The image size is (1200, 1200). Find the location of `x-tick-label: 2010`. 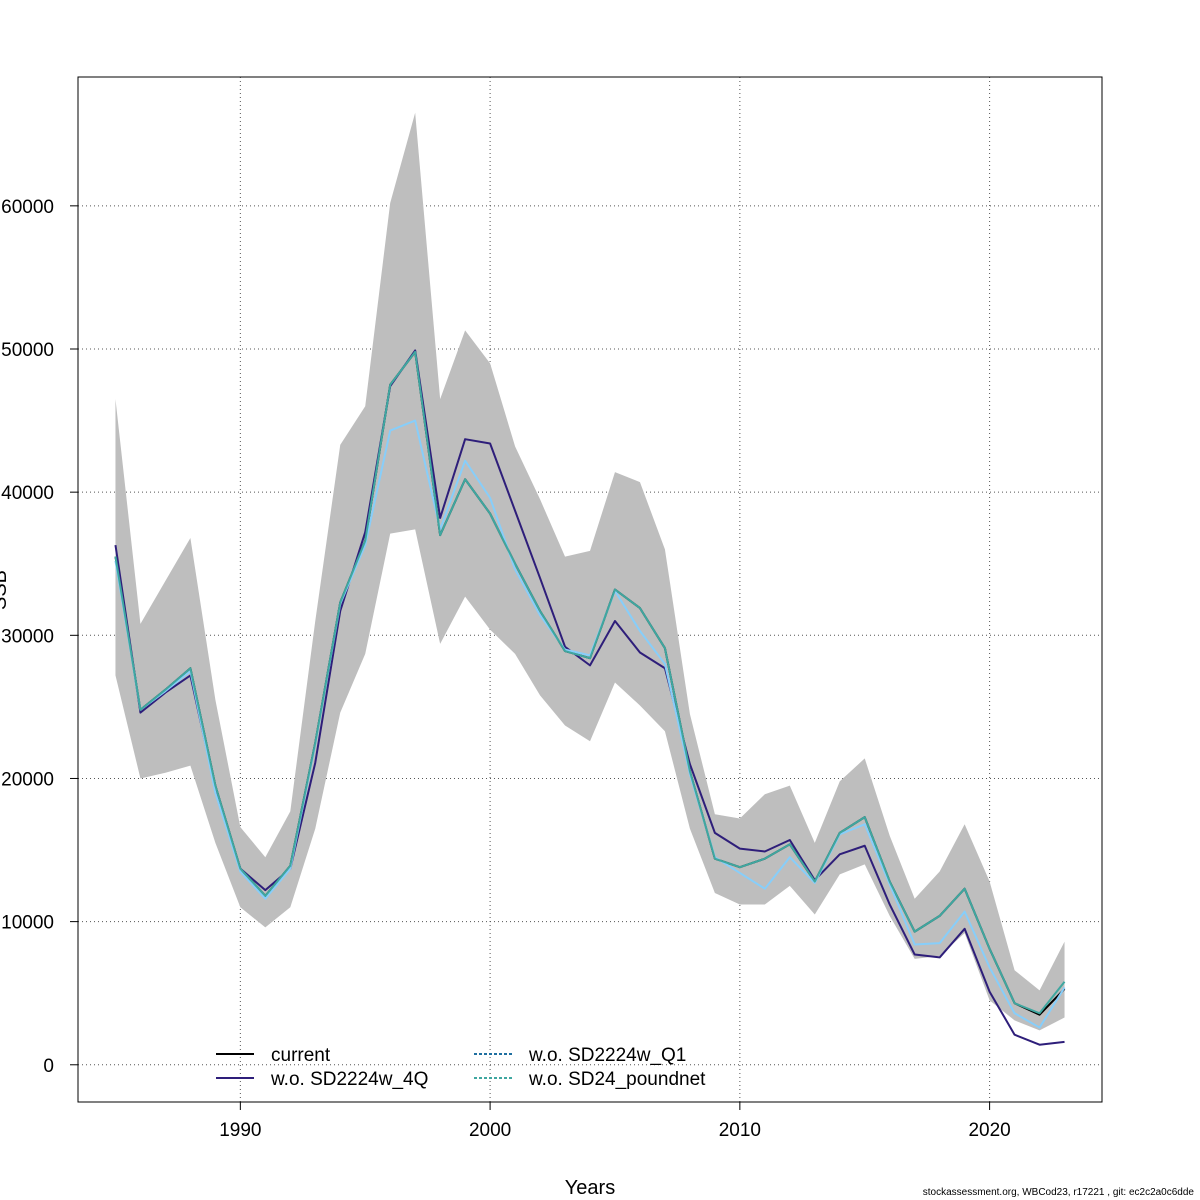

x-tick-label: 2010 is located at coordinates (740, 1130).